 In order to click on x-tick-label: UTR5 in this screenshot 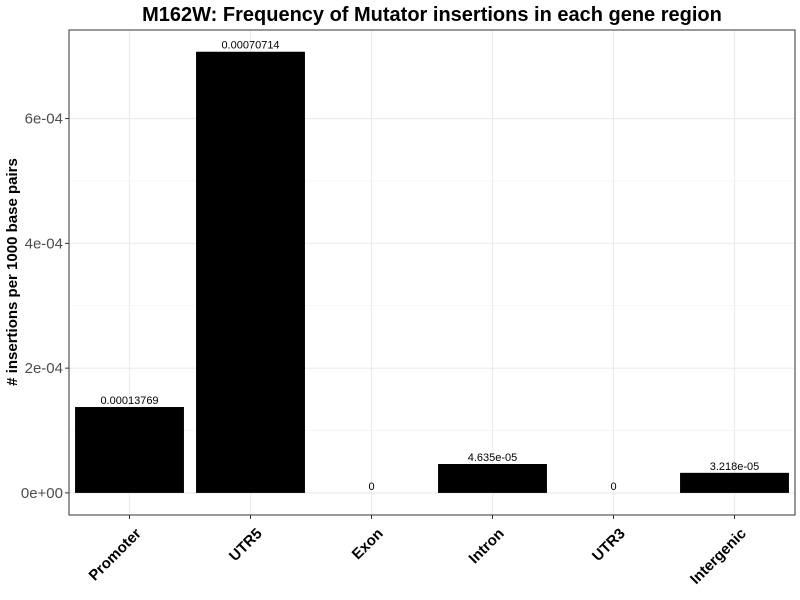, I will do `click(246, 545)`.